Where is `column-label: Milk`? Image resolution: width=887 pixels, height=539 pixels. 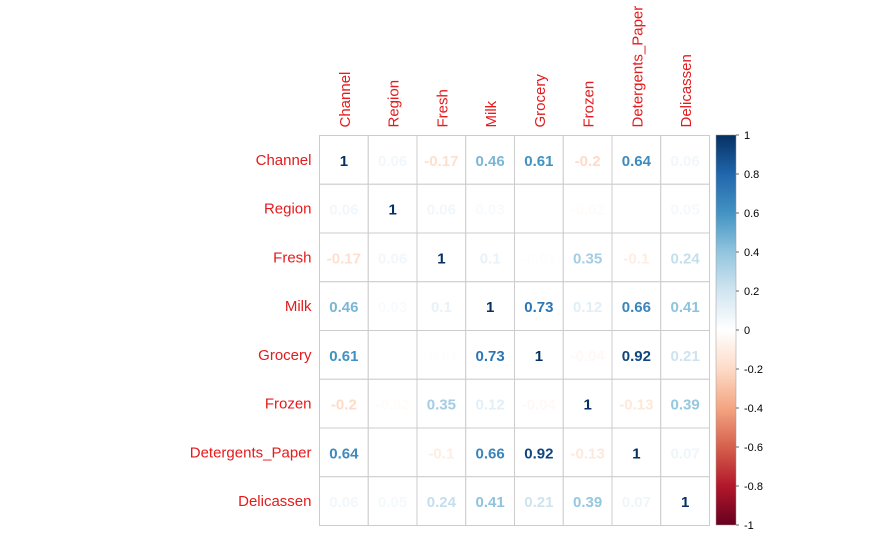
column-label: Milk is located at coordinates (491, 113).